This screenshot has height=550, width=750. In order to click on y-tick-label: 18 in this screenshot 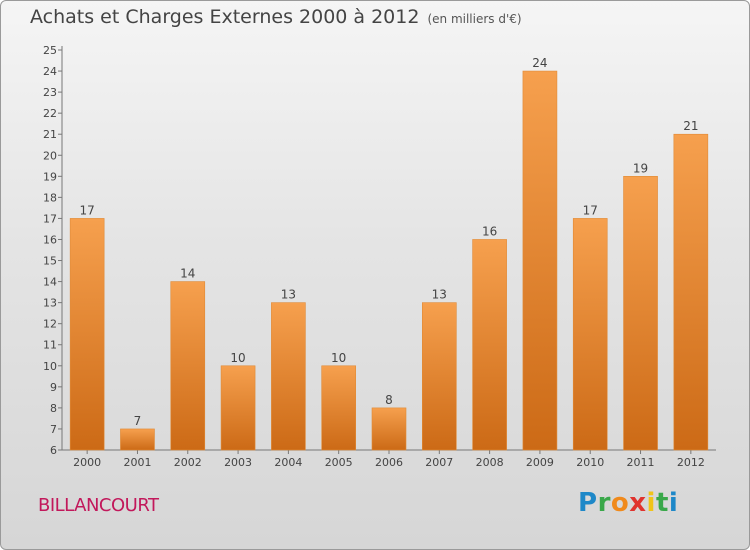, I will do `click(50, 197)`.